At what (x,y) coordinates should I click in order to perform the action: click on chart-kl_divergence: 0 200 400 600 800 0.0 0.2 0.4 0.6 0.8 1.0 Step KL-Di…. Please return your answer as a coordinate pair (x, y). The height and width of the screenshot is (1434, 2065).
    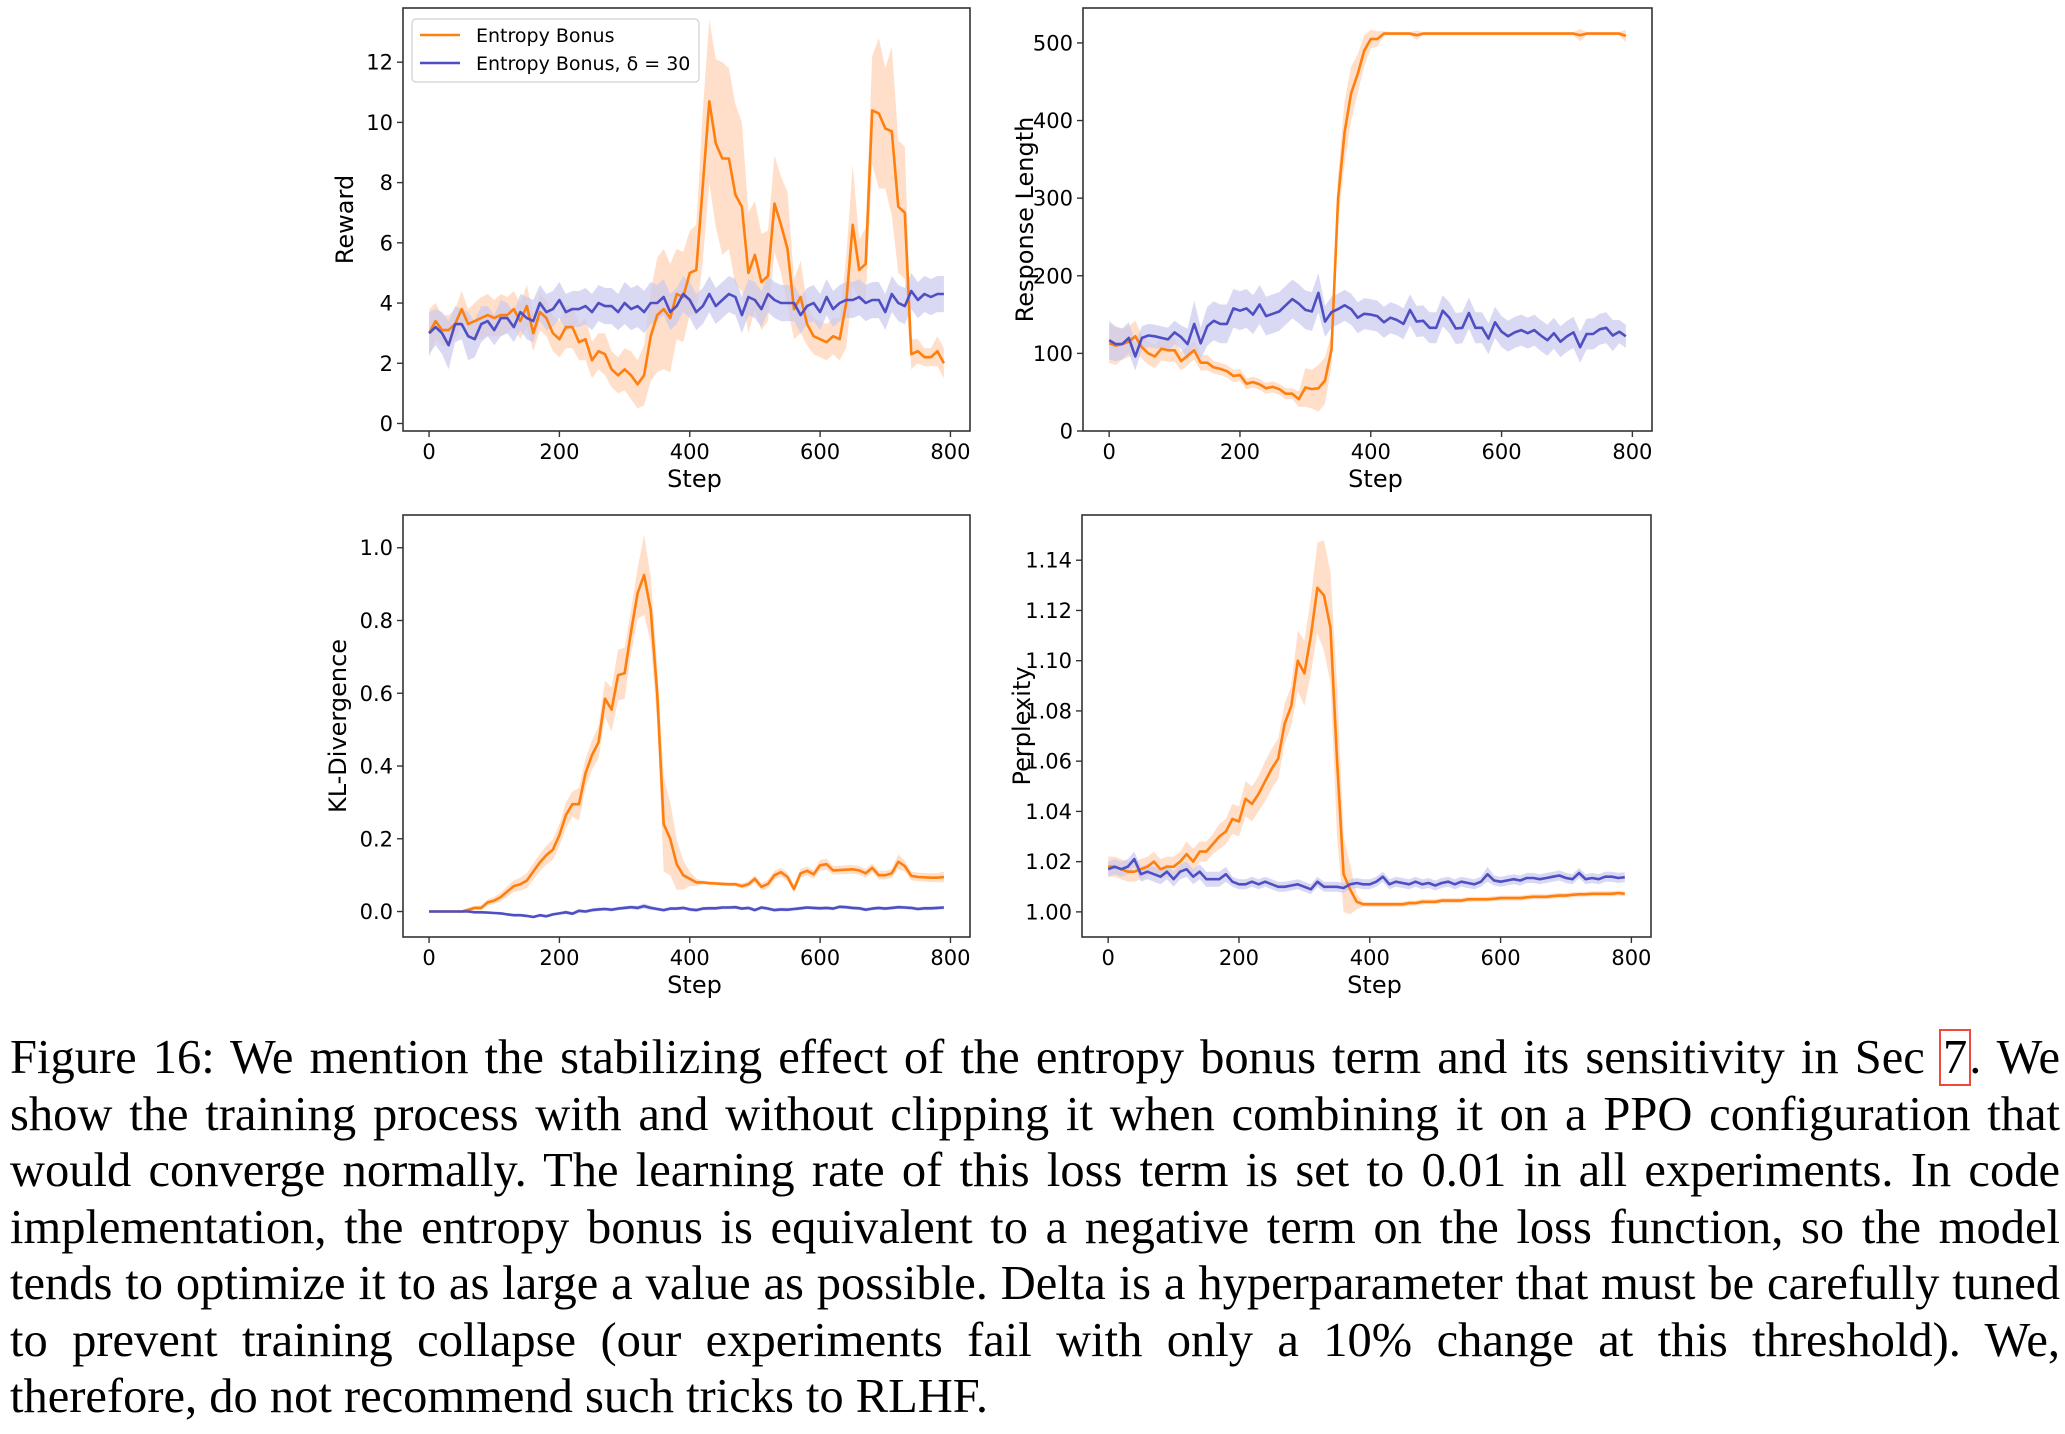
    Looking at the image, I should click on (647, 756).